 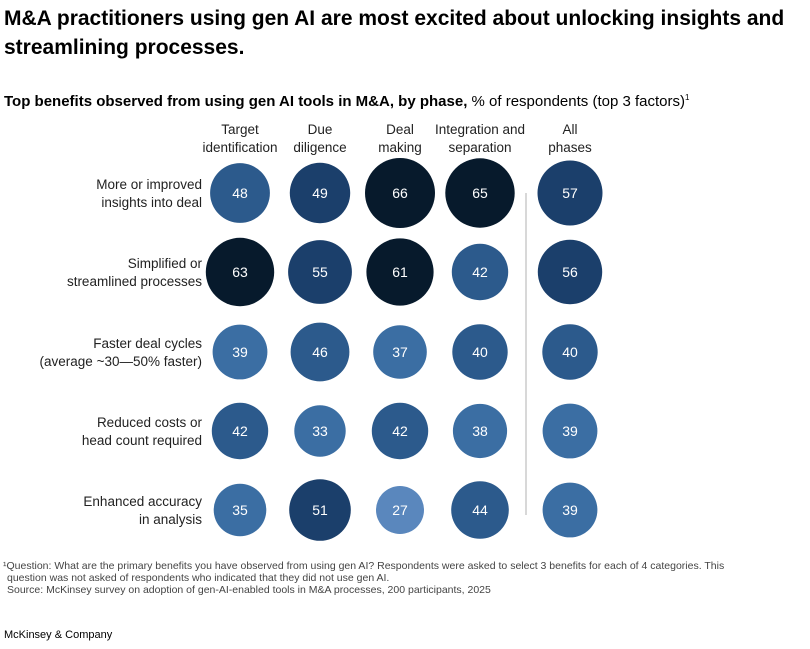 I want to click on bubble-value-r1-c4: 56, so click(x=570, y=272).